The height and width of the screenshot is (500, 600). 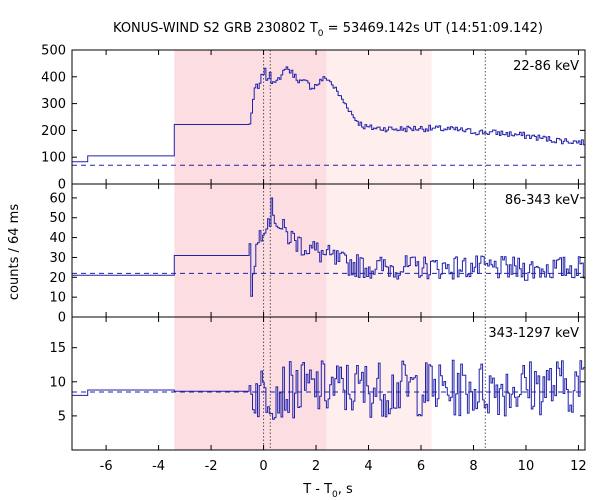 I want to click on x-tick-label: 12, so click(x=578, y=466).